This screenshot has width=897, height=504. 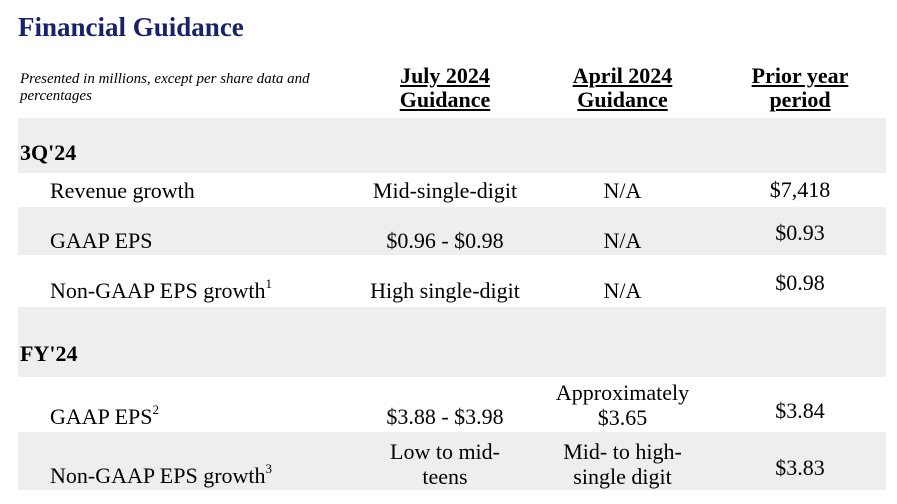 I want to click on footnote-marker-1: 1, so click(x=269, y=283).